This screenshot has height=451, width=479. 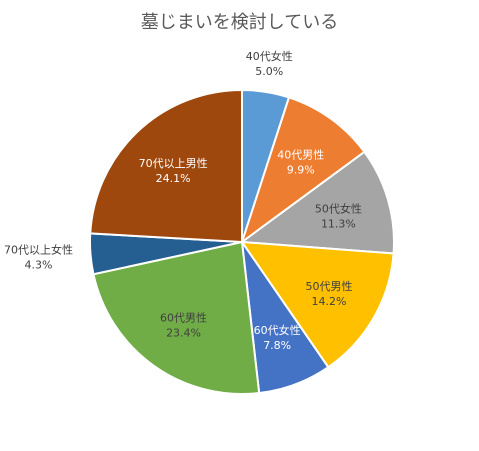 I want to click on slice-value-label: 23.4%, so click(x=183, y=333).